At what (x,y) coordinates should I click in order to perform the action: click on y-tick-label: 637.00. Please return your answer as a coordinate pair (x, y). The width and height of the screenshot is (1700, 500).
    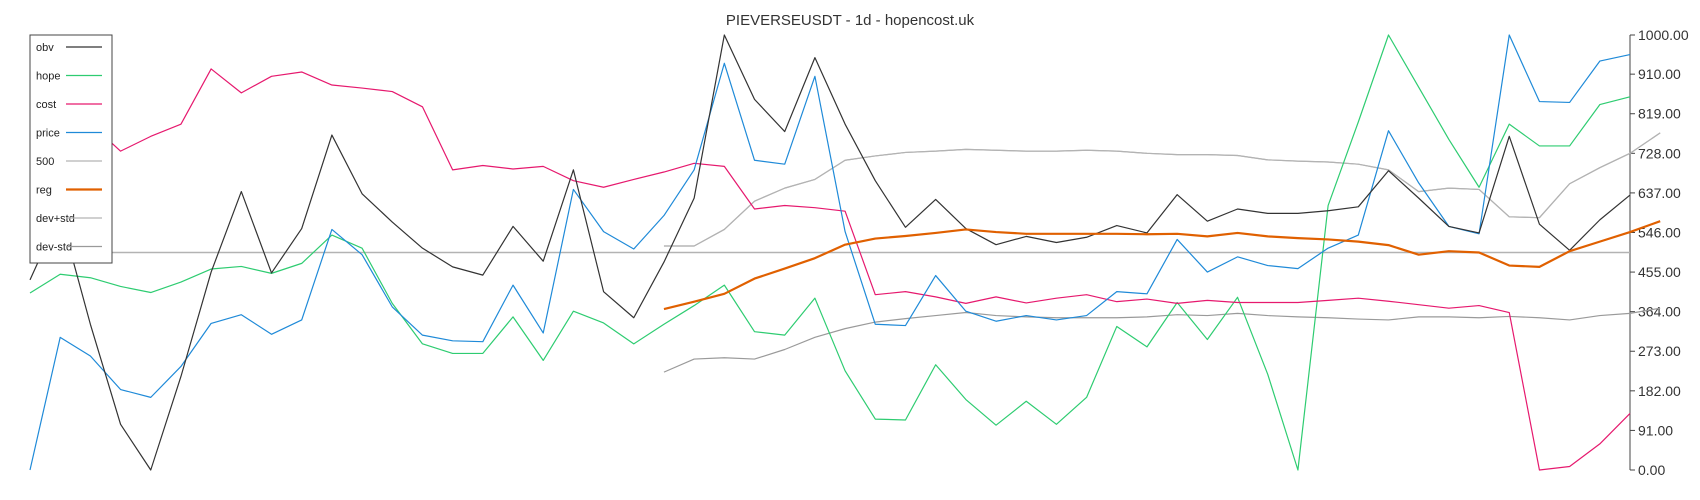
    Looking at the image, I should click on (1659, 193).